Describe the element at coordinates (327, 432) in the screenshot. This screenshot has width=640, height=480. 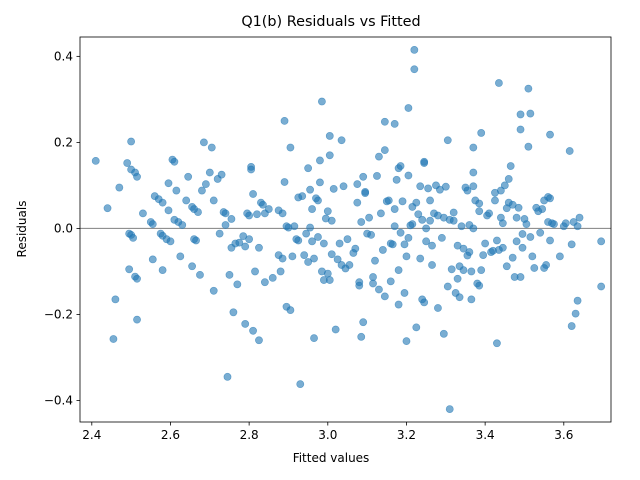
I see `x-axis: 2.4 2.6 2.8 3.0 3.2 3.4 3.6` at that location.